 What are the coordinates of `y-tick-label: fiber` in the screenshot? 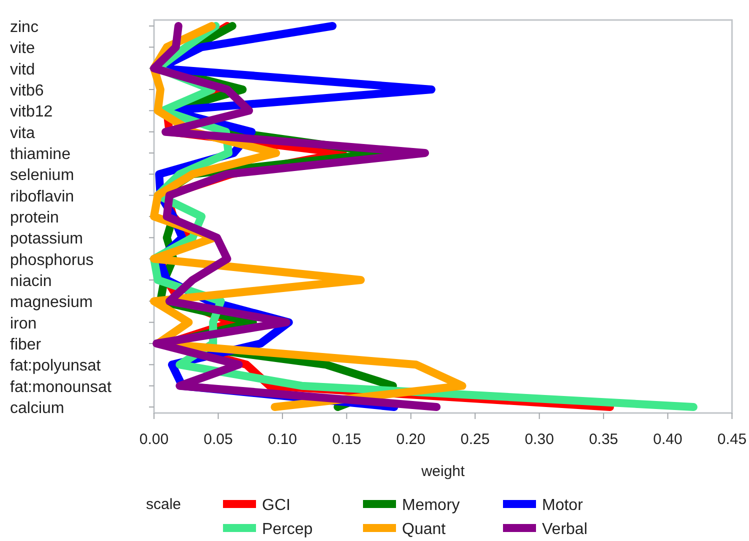 It's located at (26, 345).